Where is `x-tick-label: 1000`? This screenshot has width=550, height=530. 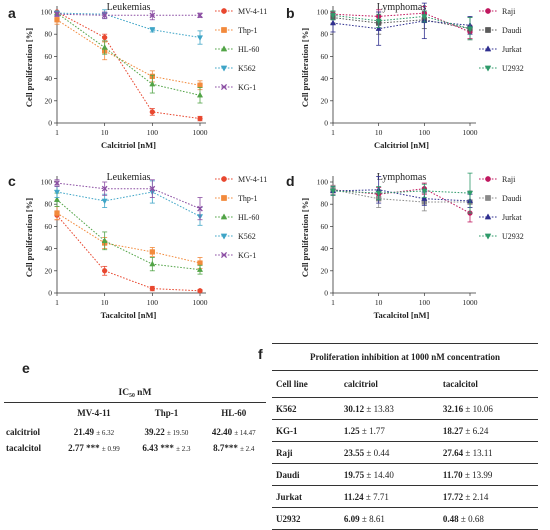
x-tick-label: 1000 is located at coordinates (470, 302).